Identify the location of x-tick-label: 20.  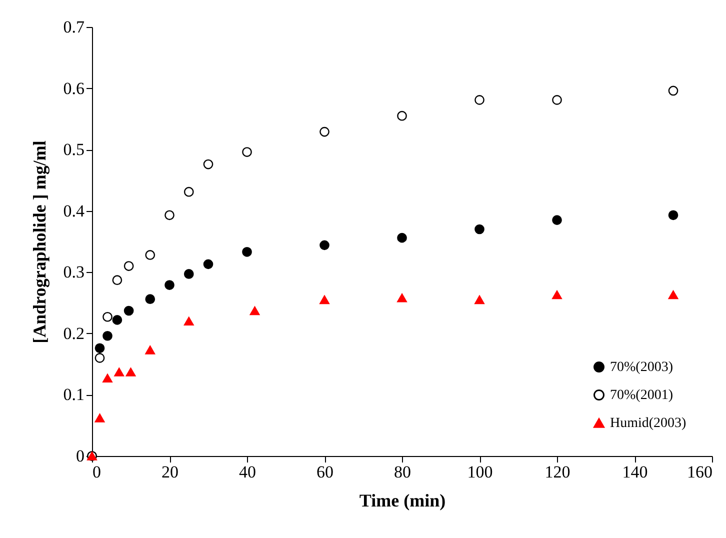
(170, 472).